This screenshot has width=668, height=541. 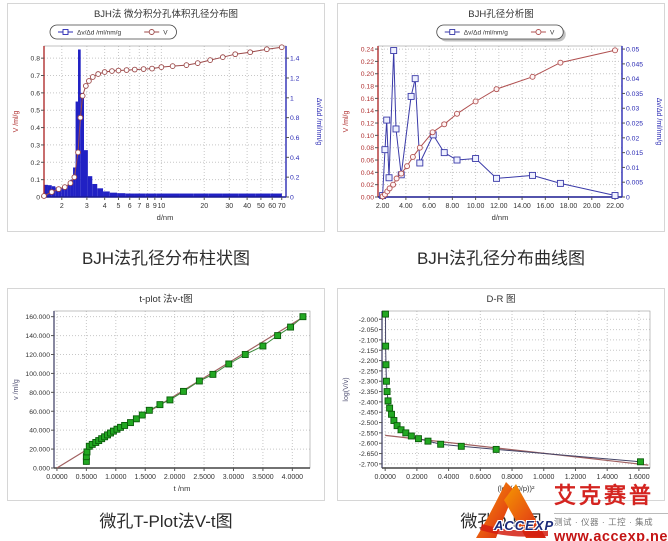 I want to click on svg-text: 0.06, so click(x=367, y=161).